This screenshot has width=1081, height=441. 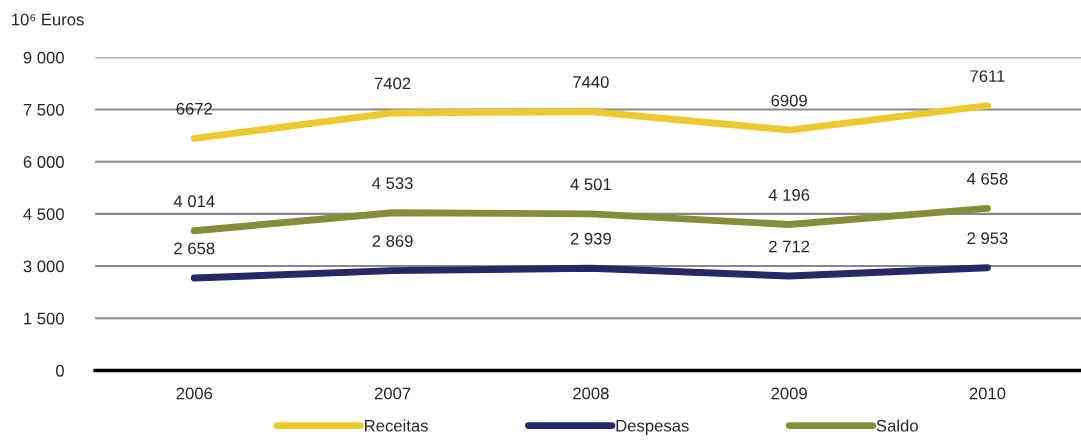 I want to click on legend-label: Saldo, so click(x=897, y=425).